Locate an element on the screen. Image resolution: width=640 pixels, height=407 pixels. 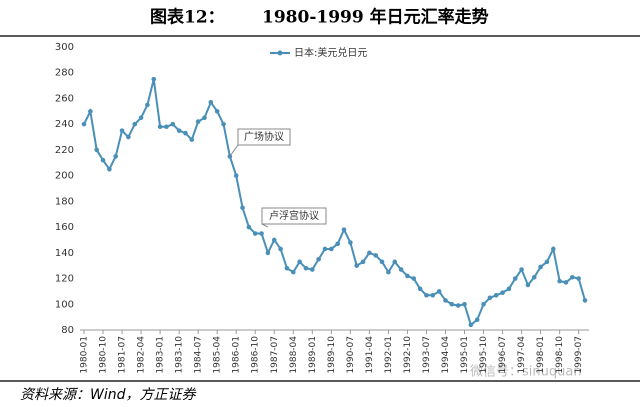
x-tick-label: 1997-04 is located at coordinates (522, 355).